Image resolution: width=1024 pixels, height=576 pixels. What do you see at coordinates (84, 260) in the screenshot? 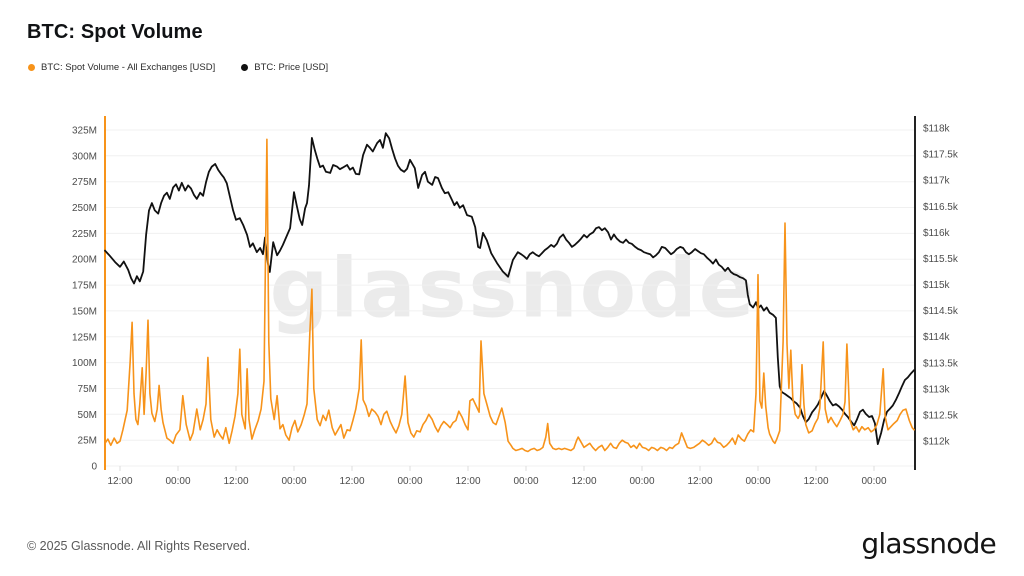
I see `left-axis-tick-label: 200M` at bounding box center [84, 260].